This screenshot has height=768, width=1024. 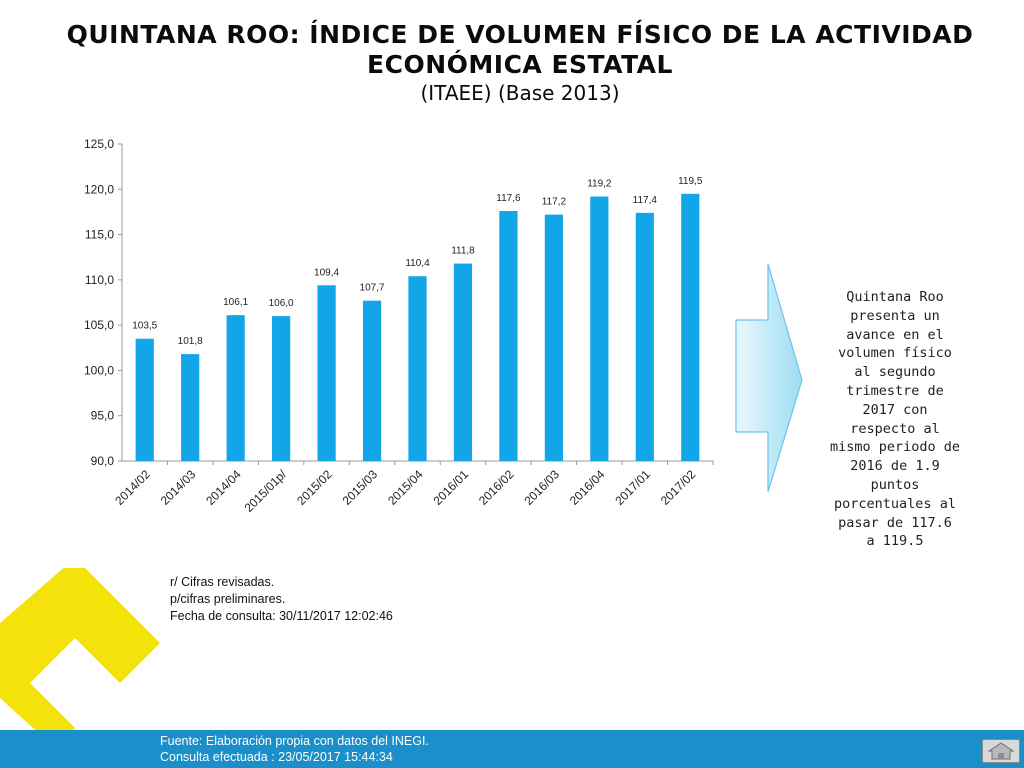 What do you see at coordinates (599, 184) in the screenshot?
I see `data-label: 119,2` at bounding box center [599, 184].